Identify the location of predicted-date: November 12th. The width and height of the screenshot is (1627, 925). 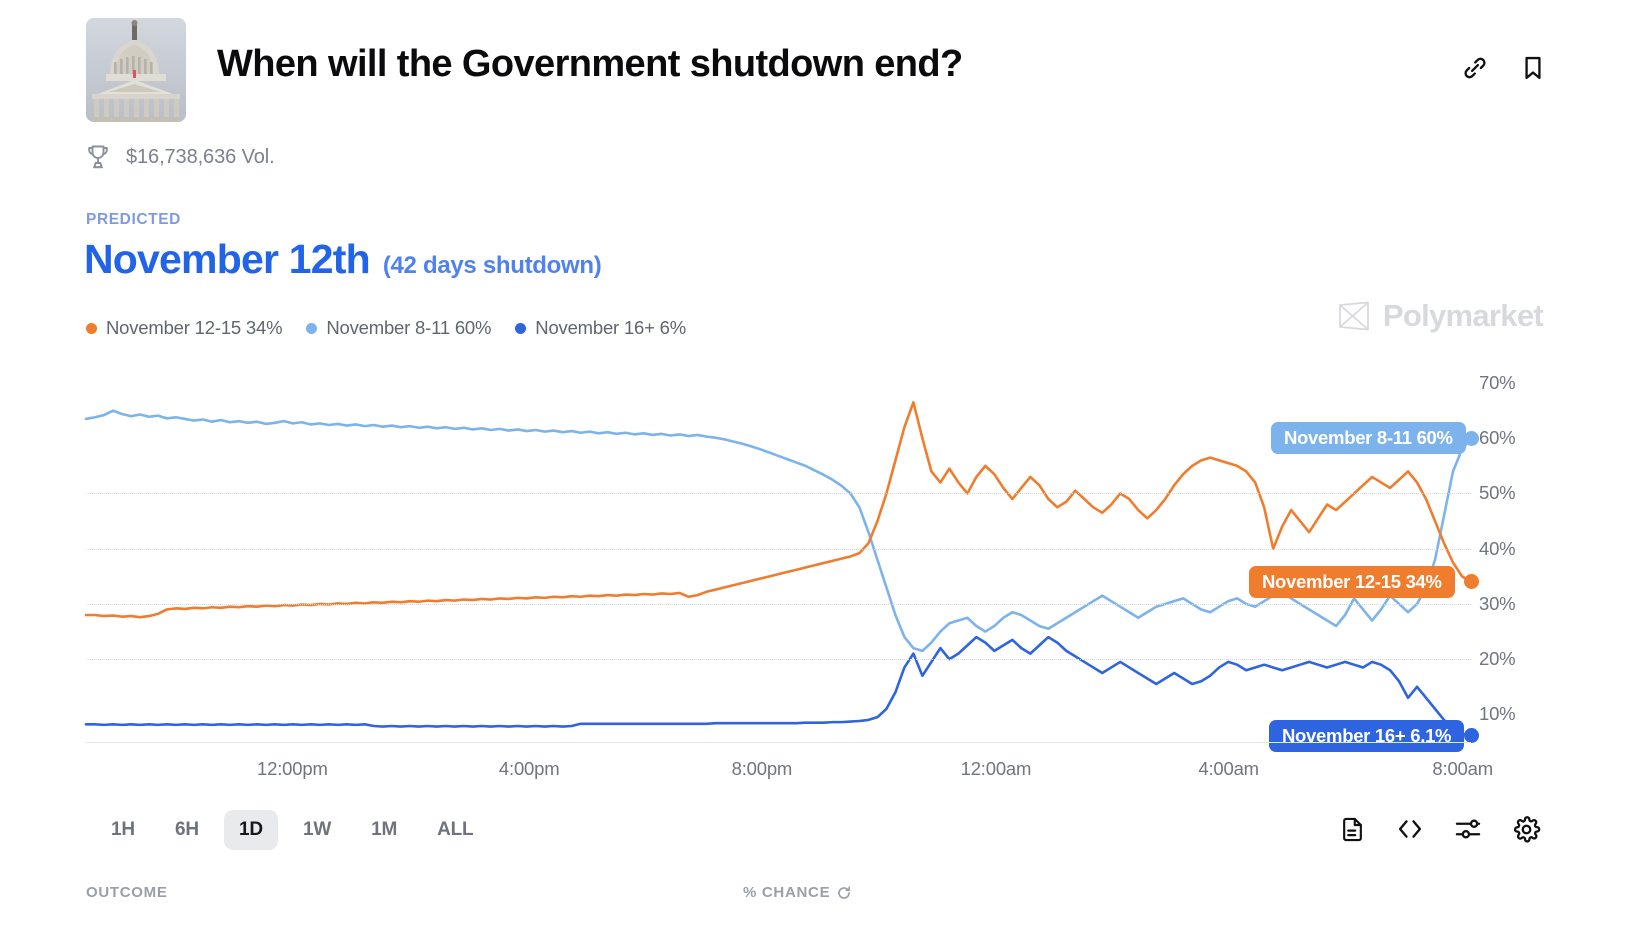
(227, 259).